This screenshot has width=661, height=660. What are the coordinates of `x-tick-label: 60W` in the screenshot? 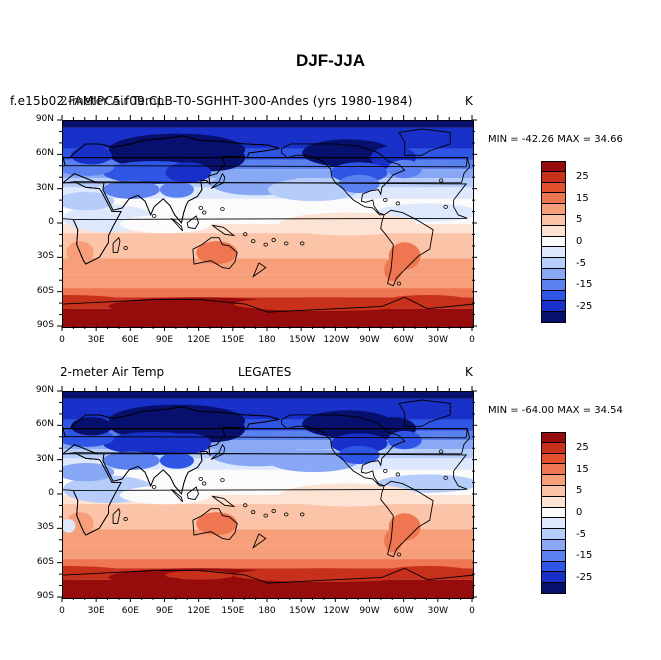 It's located at (403, 611).